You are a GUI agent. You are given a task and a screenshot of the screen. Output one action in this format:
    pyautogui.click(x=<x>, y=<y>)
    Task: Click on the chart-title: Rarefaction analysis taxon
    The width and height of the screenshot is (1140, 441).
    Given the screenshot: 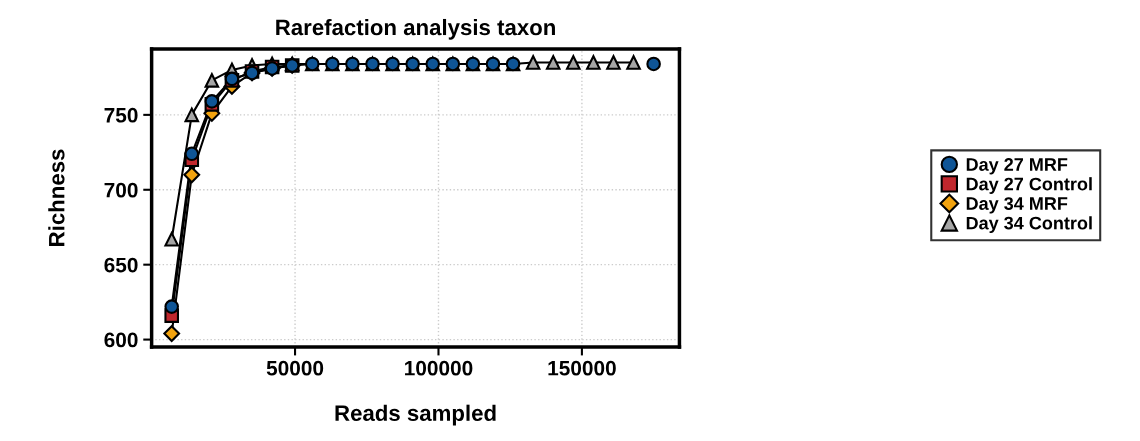 What is the action you would take?
    pyautogui.click(x=415, y=29)
    